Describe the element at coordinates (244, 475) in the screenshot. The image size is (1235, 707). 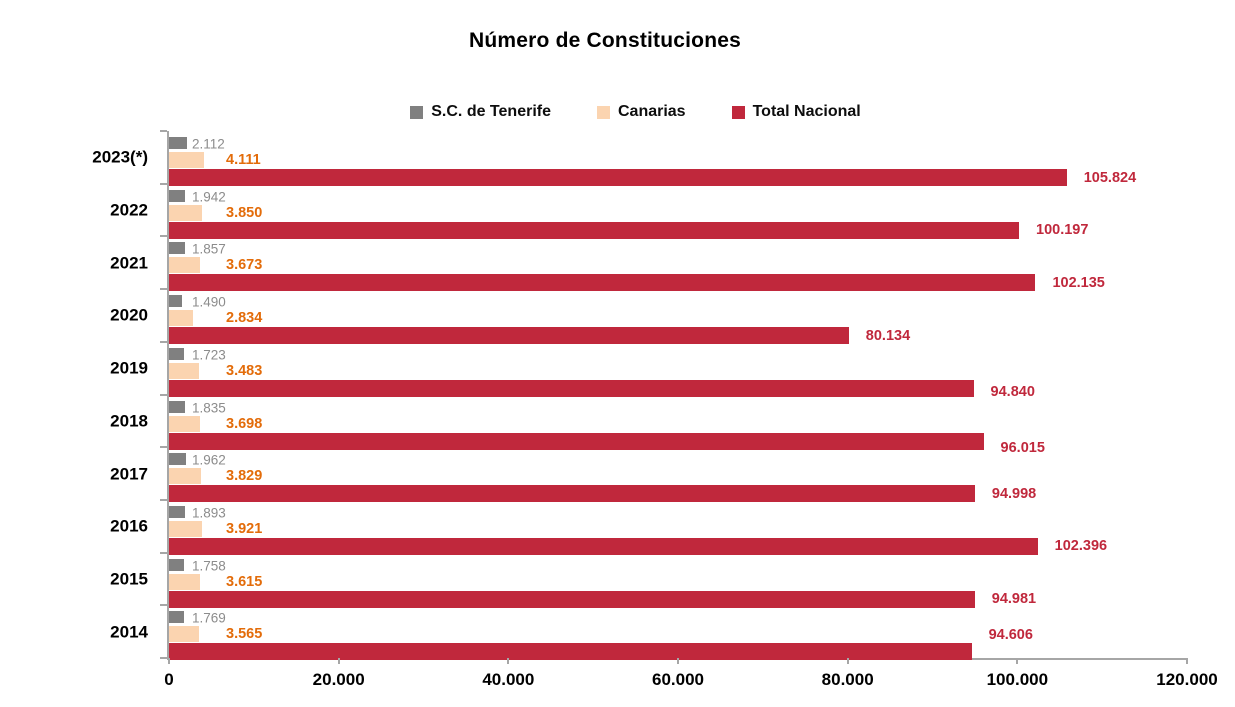
I see `value-label-canarias: 3.829` at that location.